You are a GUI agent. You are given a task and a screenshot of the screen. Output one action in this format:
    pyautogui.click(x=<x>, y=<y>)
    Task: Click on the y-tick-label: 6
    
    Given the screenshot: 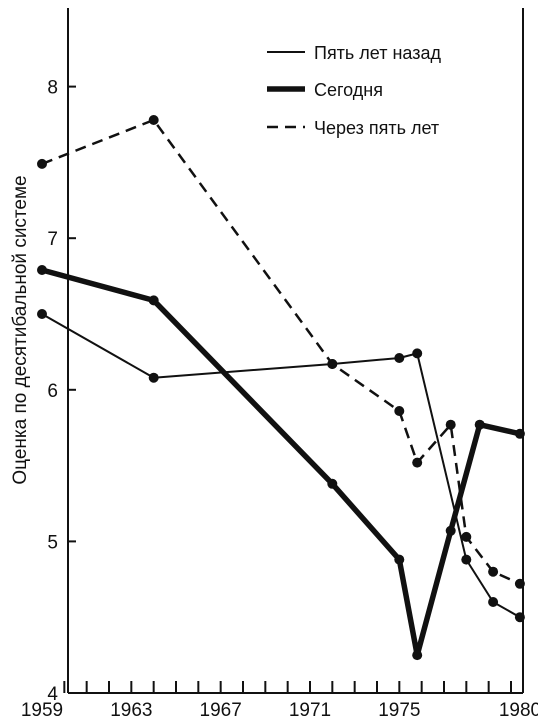 What is the action you would take?
    pyautogui.click(x=52, y=391)
    